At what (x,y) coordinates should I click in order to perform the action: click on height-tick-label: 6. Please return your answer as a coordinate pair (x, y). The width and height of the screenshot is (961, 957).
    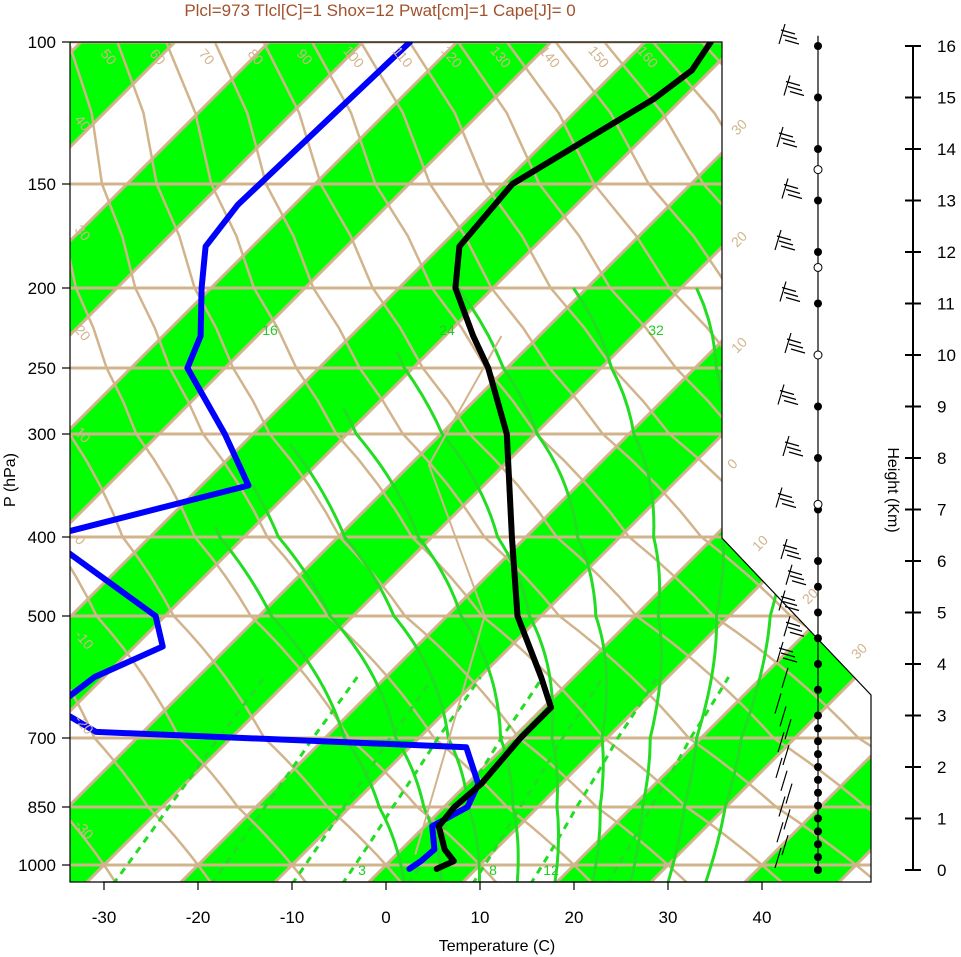
    Looking at the image, I should click on (941, 561).